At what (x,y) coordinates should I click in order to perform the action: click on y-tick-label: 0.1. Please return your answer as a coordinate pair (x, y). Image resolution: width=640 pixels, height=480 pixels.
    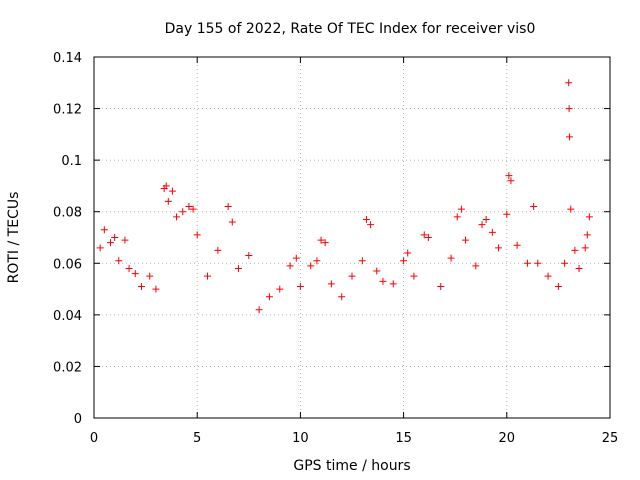
    Looking at the image, I should click on (71, 161).